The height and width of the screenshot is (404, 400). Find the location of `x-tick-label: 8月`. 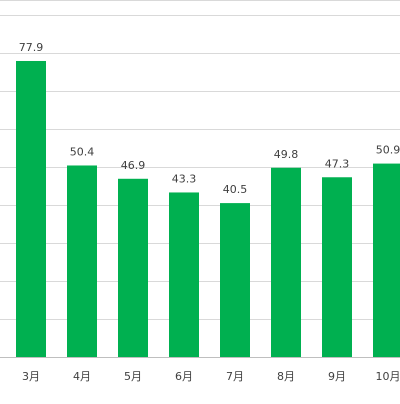

x-tick-label: 8月 is located at coordinates (286, 376).